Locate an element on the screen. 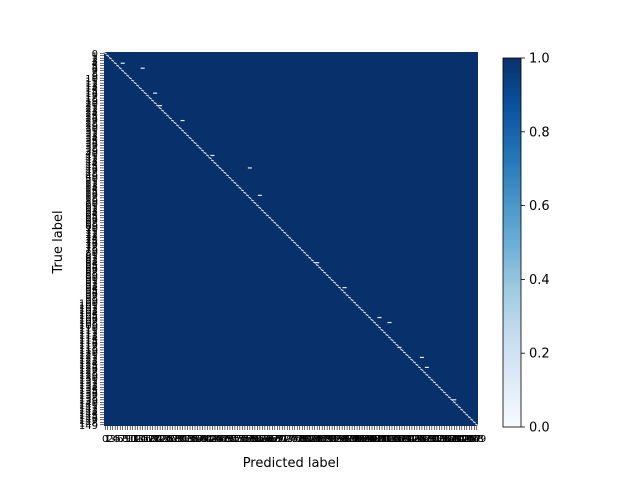 Image resolution: width=640 pixels, height=480 pixels. x-tick-label-9: 9 is located at coordinates (127, 439).